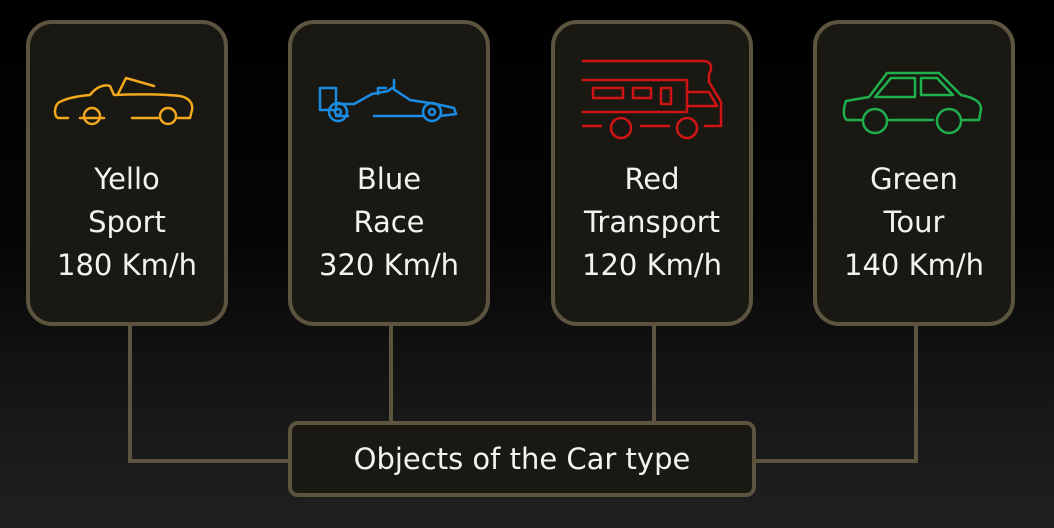 Image resolution: width=1054 pixels, height=528 pixels. I want to click on object-type-label: Transport, so click(652, 222).